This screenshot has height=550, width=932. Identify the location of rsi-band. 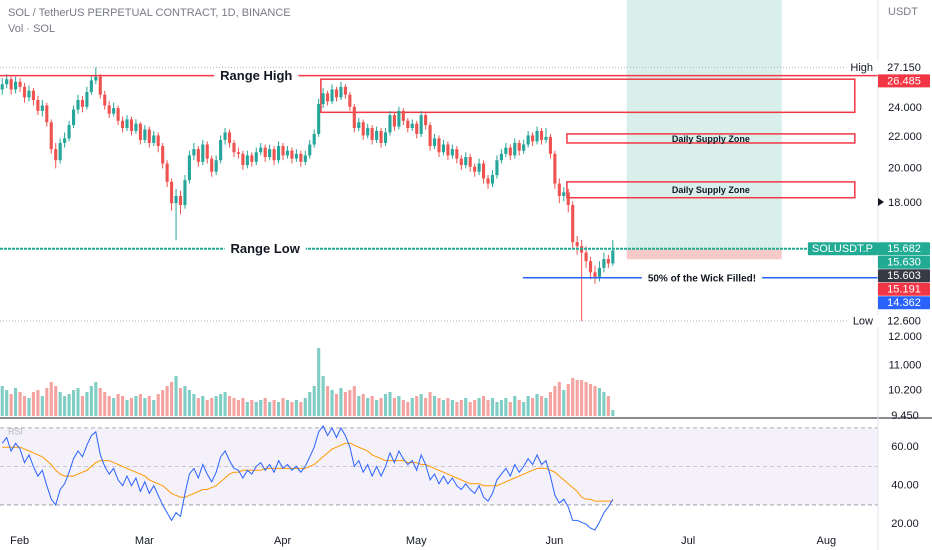
(439, 466).